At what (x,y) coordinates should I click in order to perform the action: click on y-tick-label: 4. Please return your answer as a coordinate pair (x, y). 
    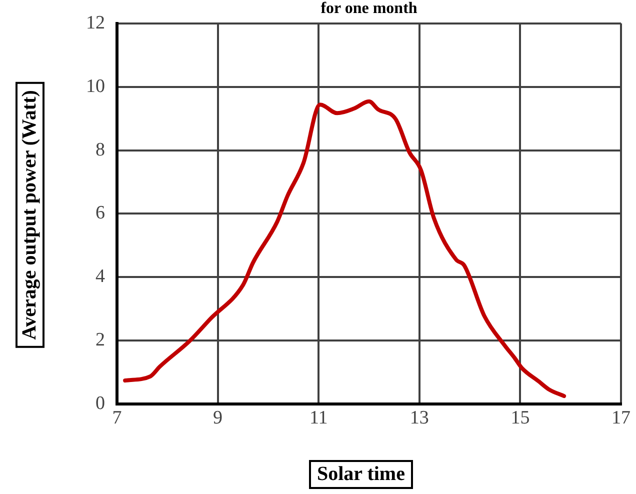
    Looking at the image, I should click on (101, 277).